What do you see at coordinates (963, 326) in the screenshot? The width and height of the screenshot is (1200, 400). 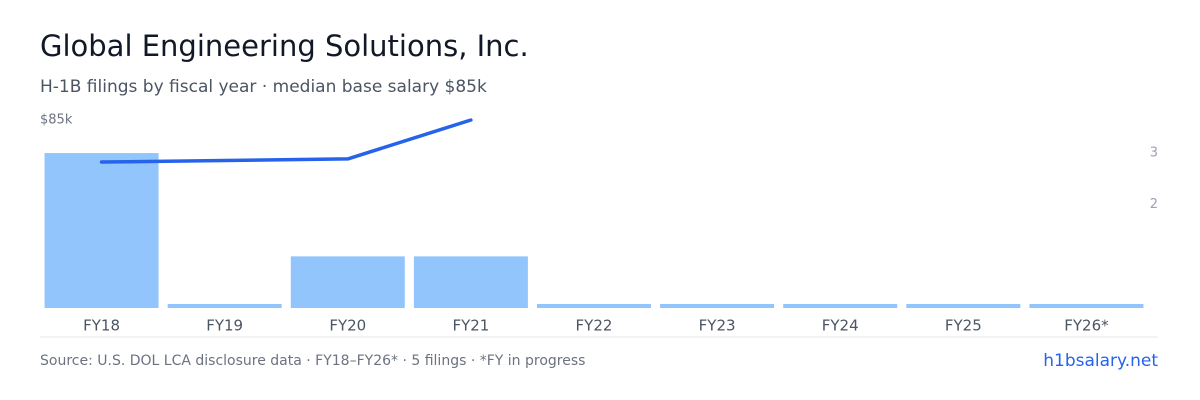 I see `x-tick-label: FY25` at bounding box center [963, 326].